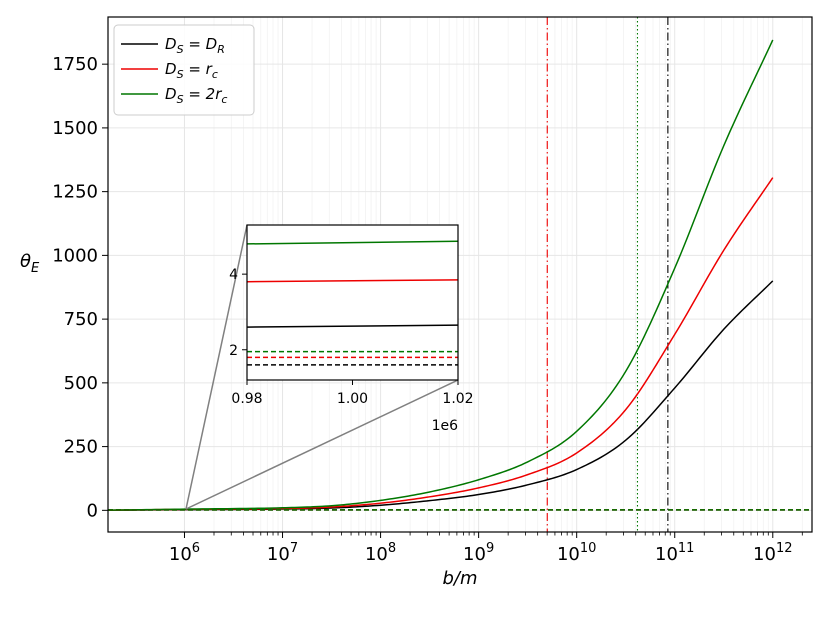  Describe the element at coordinates (196, 95) in the screenshot. I see `legend-label: DS = 2rc` at that location.